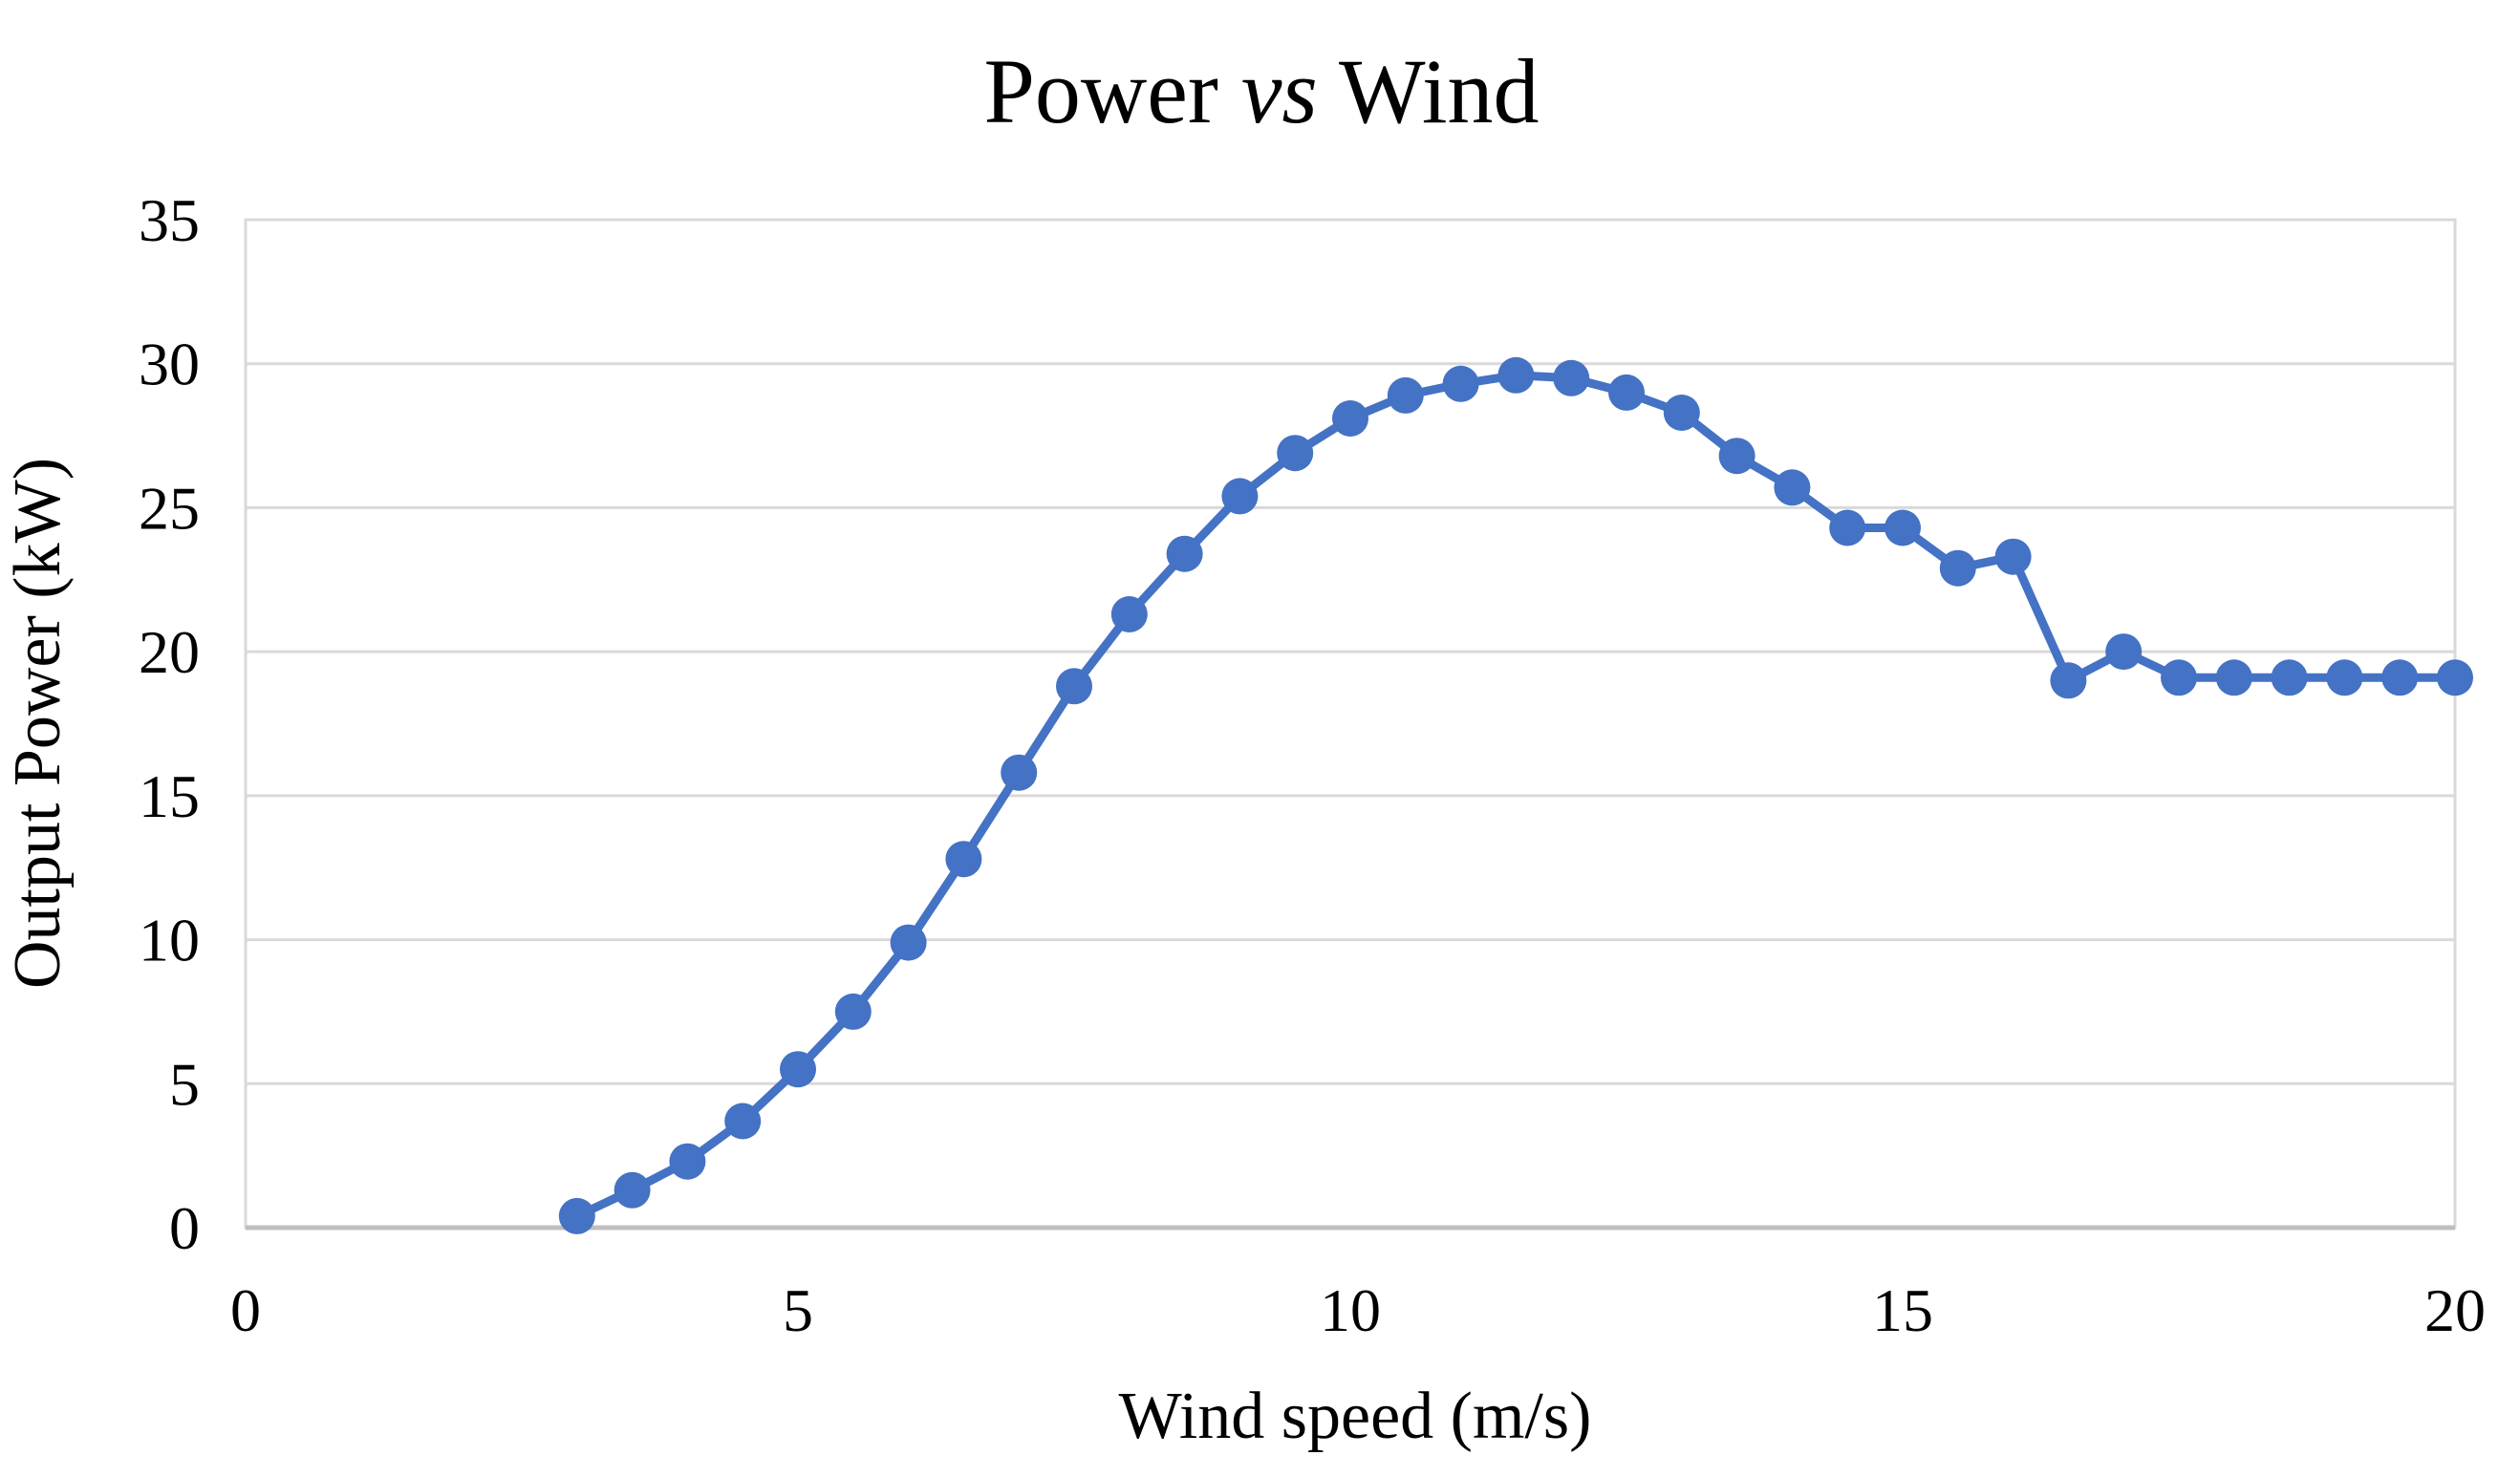  Describe the element at coordinates (1279, 91) in the screenshot. I see `chart-title-italic: vs` at that location.